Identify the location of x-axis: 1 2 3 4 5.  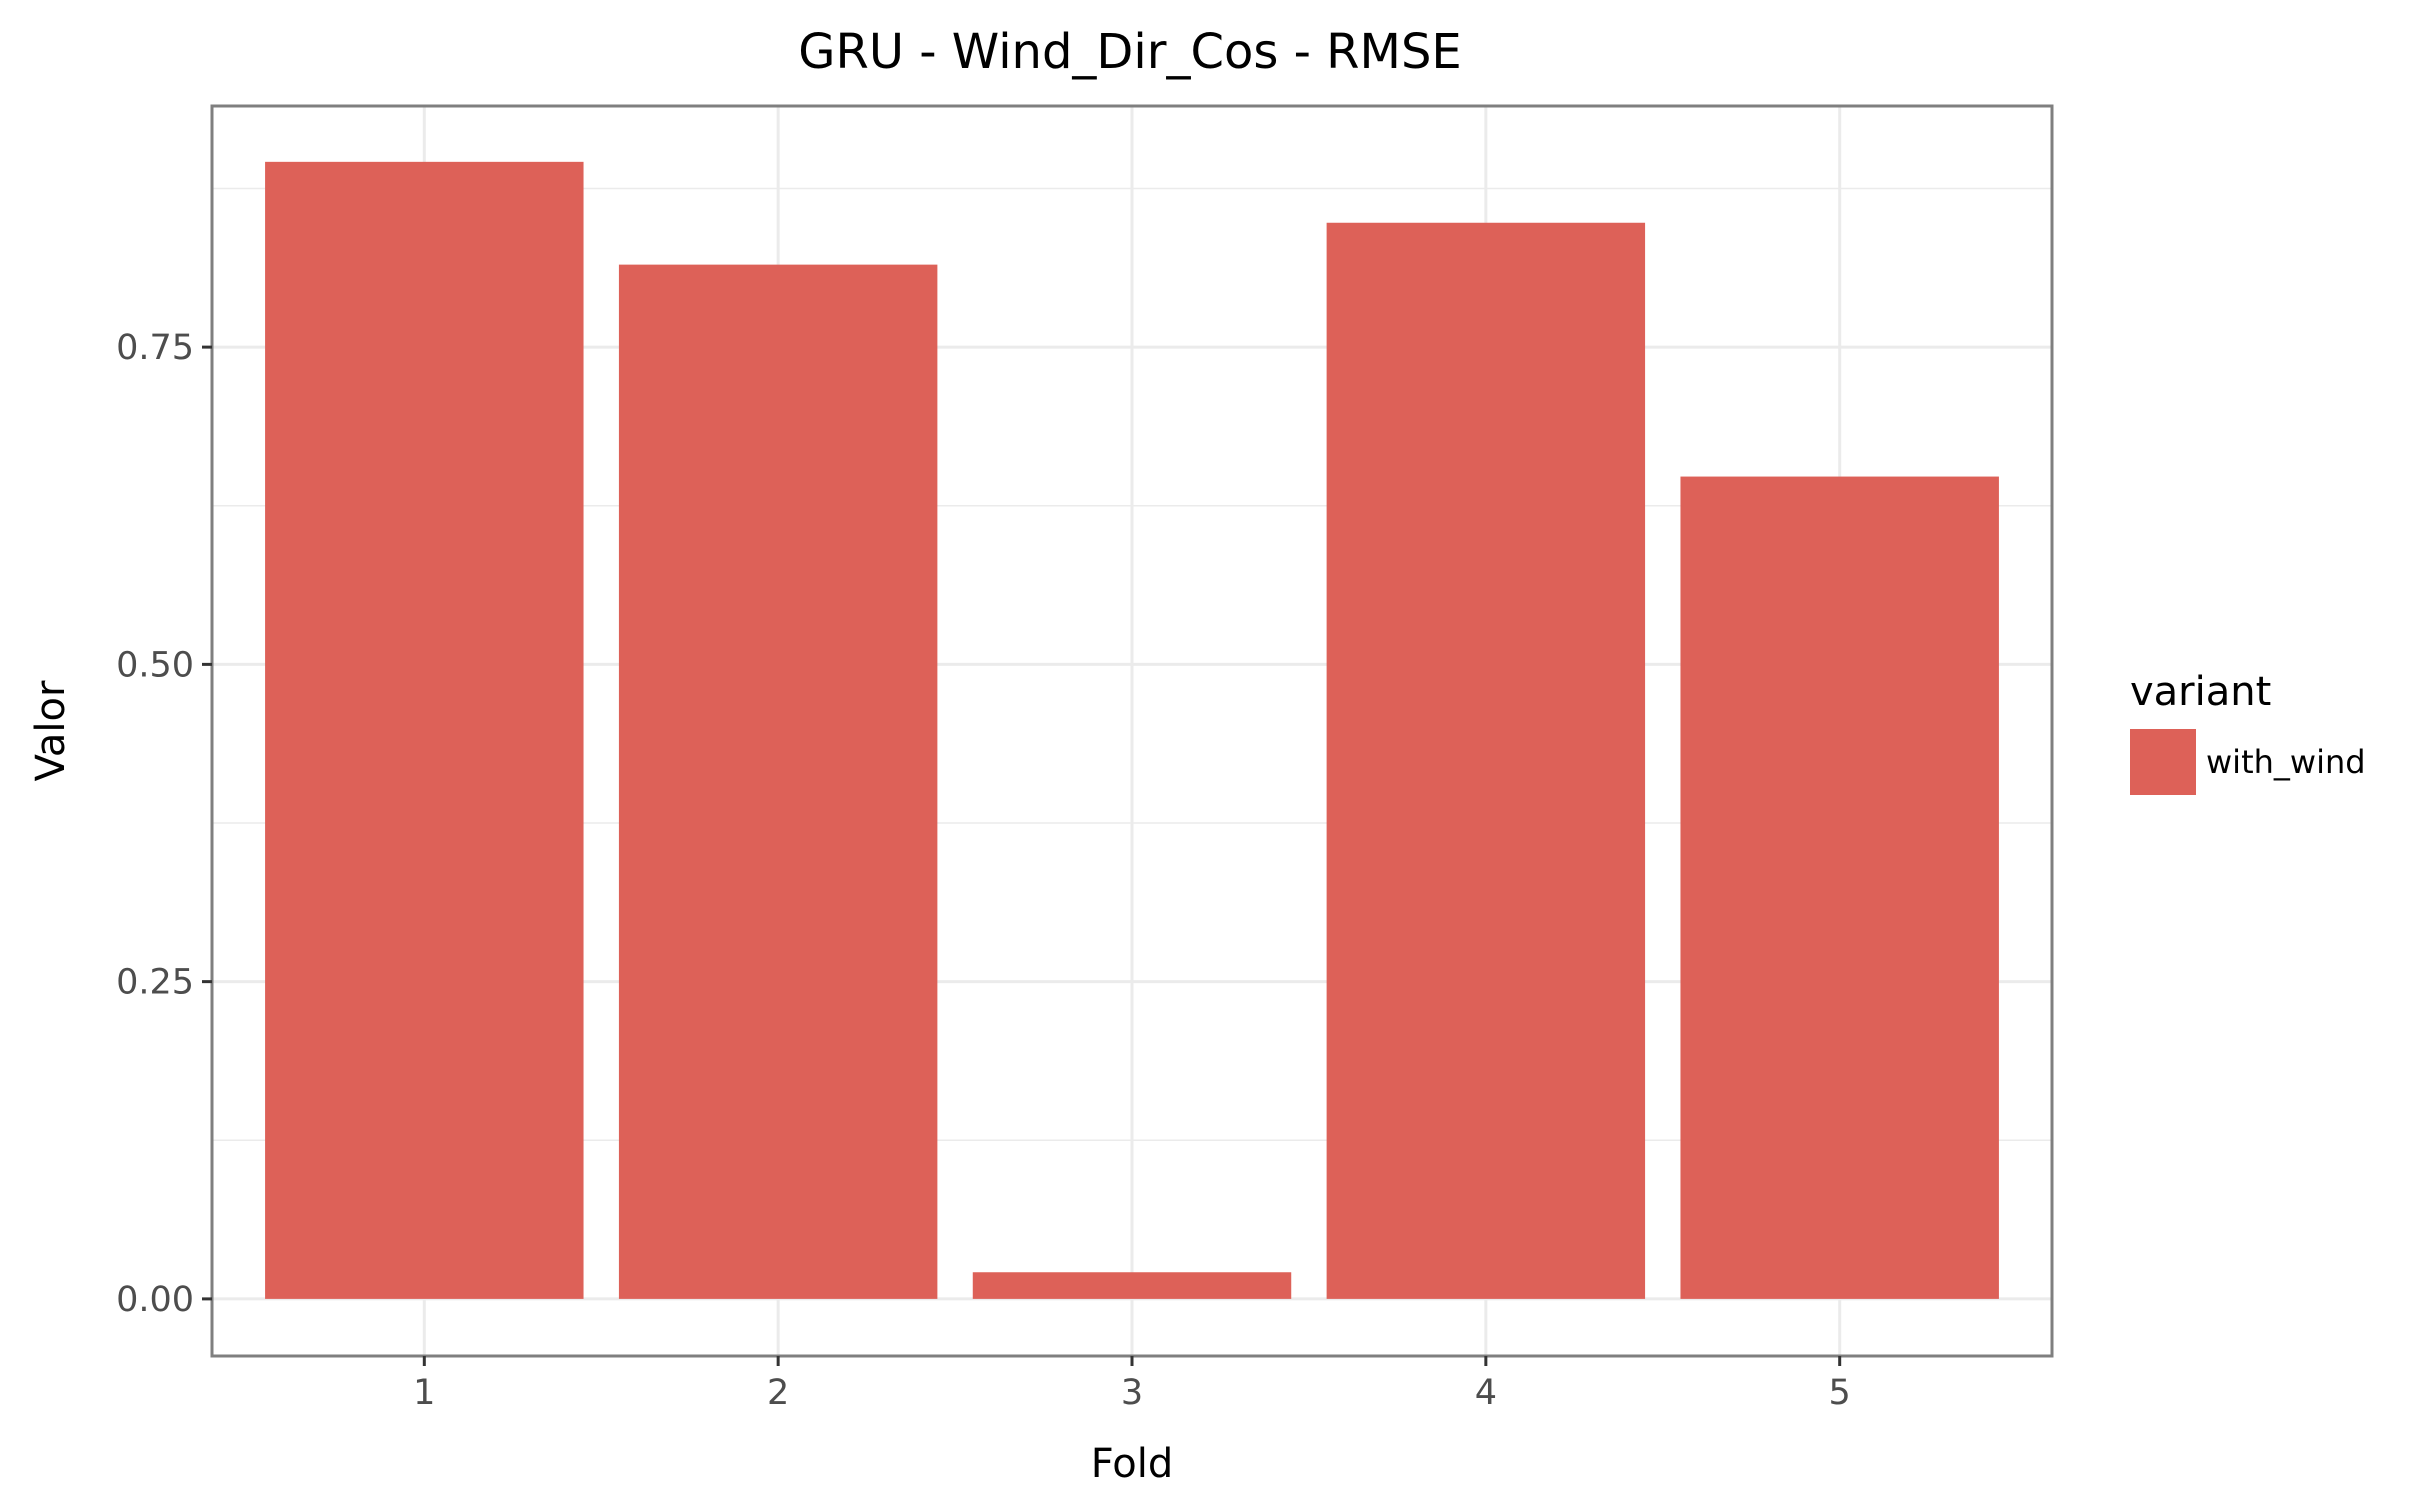
(1132, 1384).